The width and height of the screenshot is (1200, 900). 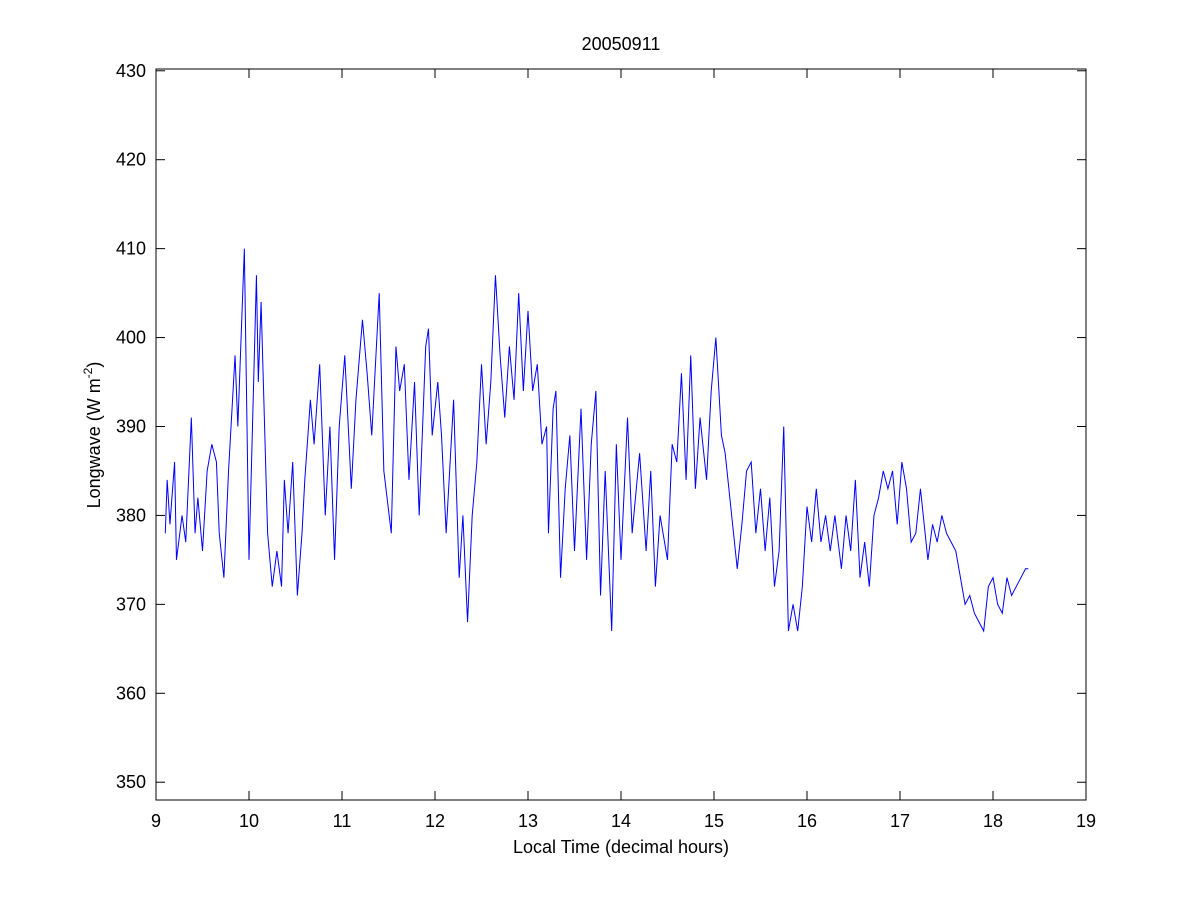 I want to click on y-tick-label: 350, so click(x=131, y=782).